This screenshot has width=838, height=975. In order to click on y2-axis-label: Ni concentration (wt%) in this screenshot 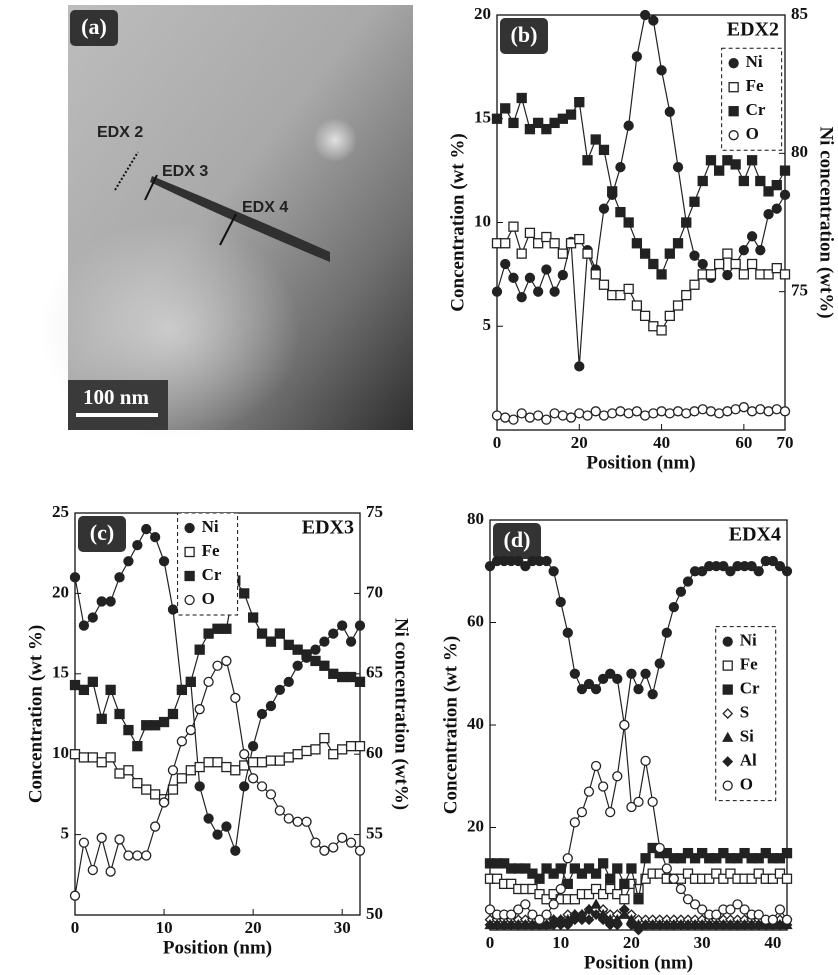, I will do `click(401, 714)`.